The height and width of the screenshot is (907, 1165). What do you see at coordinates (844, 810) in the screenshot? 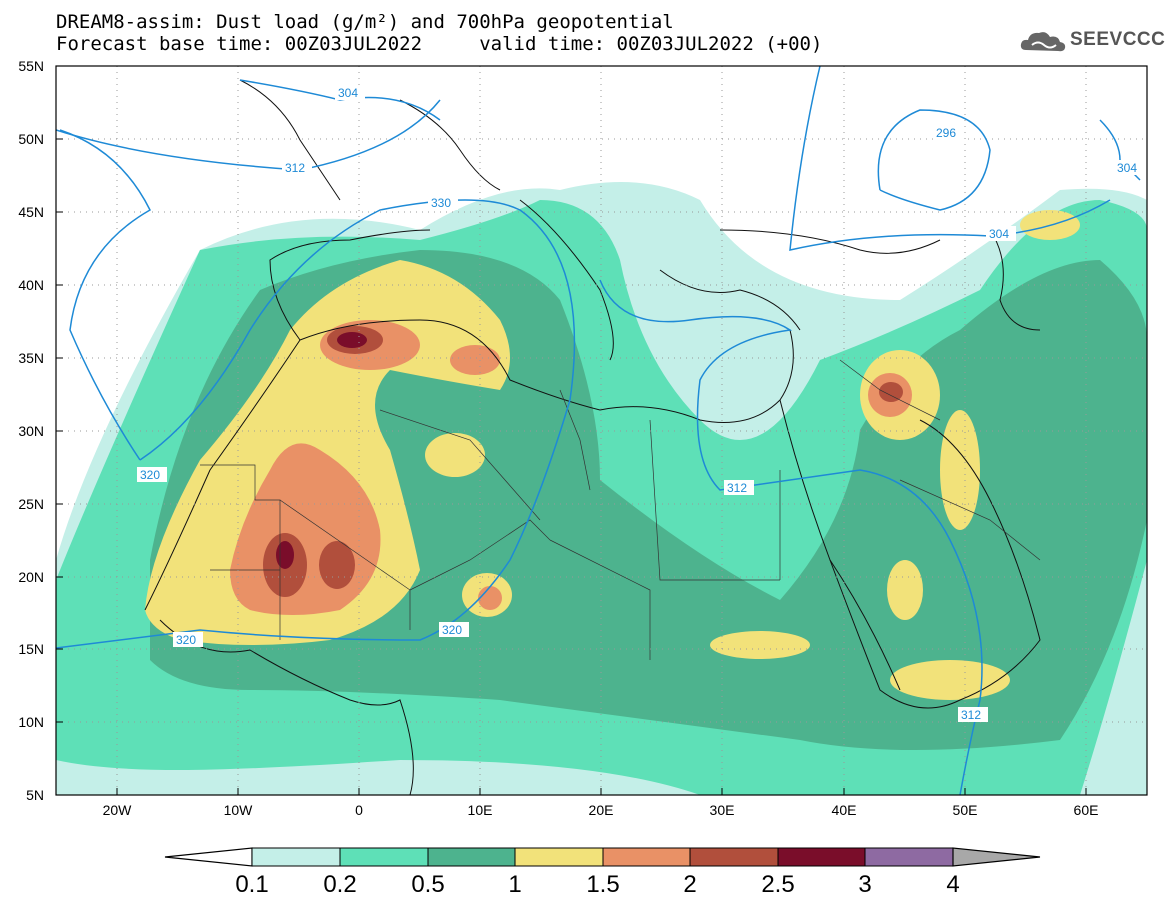
I see `lon-label: 40E` at bounding box center [844, 810].